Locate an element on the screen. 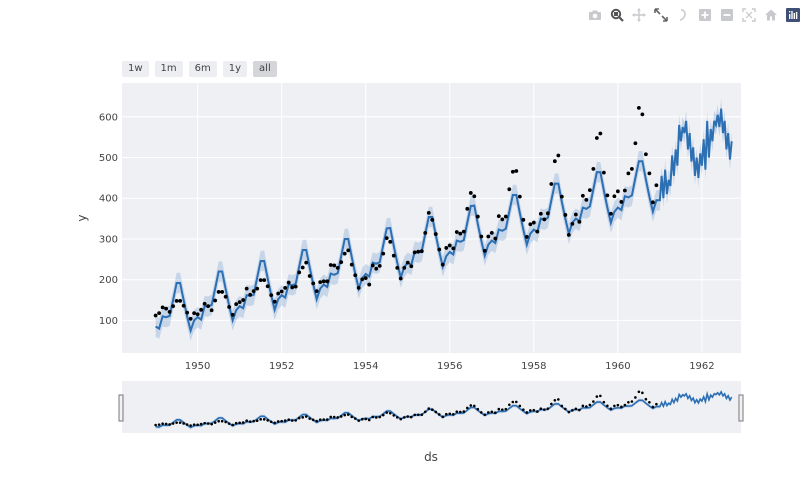 Image resolution: width=806 pixels, height=496 pixels. range-button-all: all is located at coordinates (265, 69).